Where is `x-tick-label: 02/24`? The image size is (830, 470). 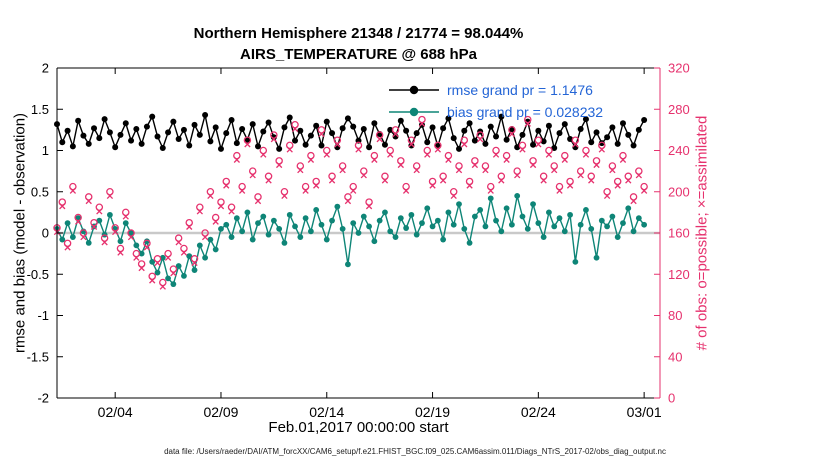 x-tick-label: 02/24 is located at coordinates (538, 412).